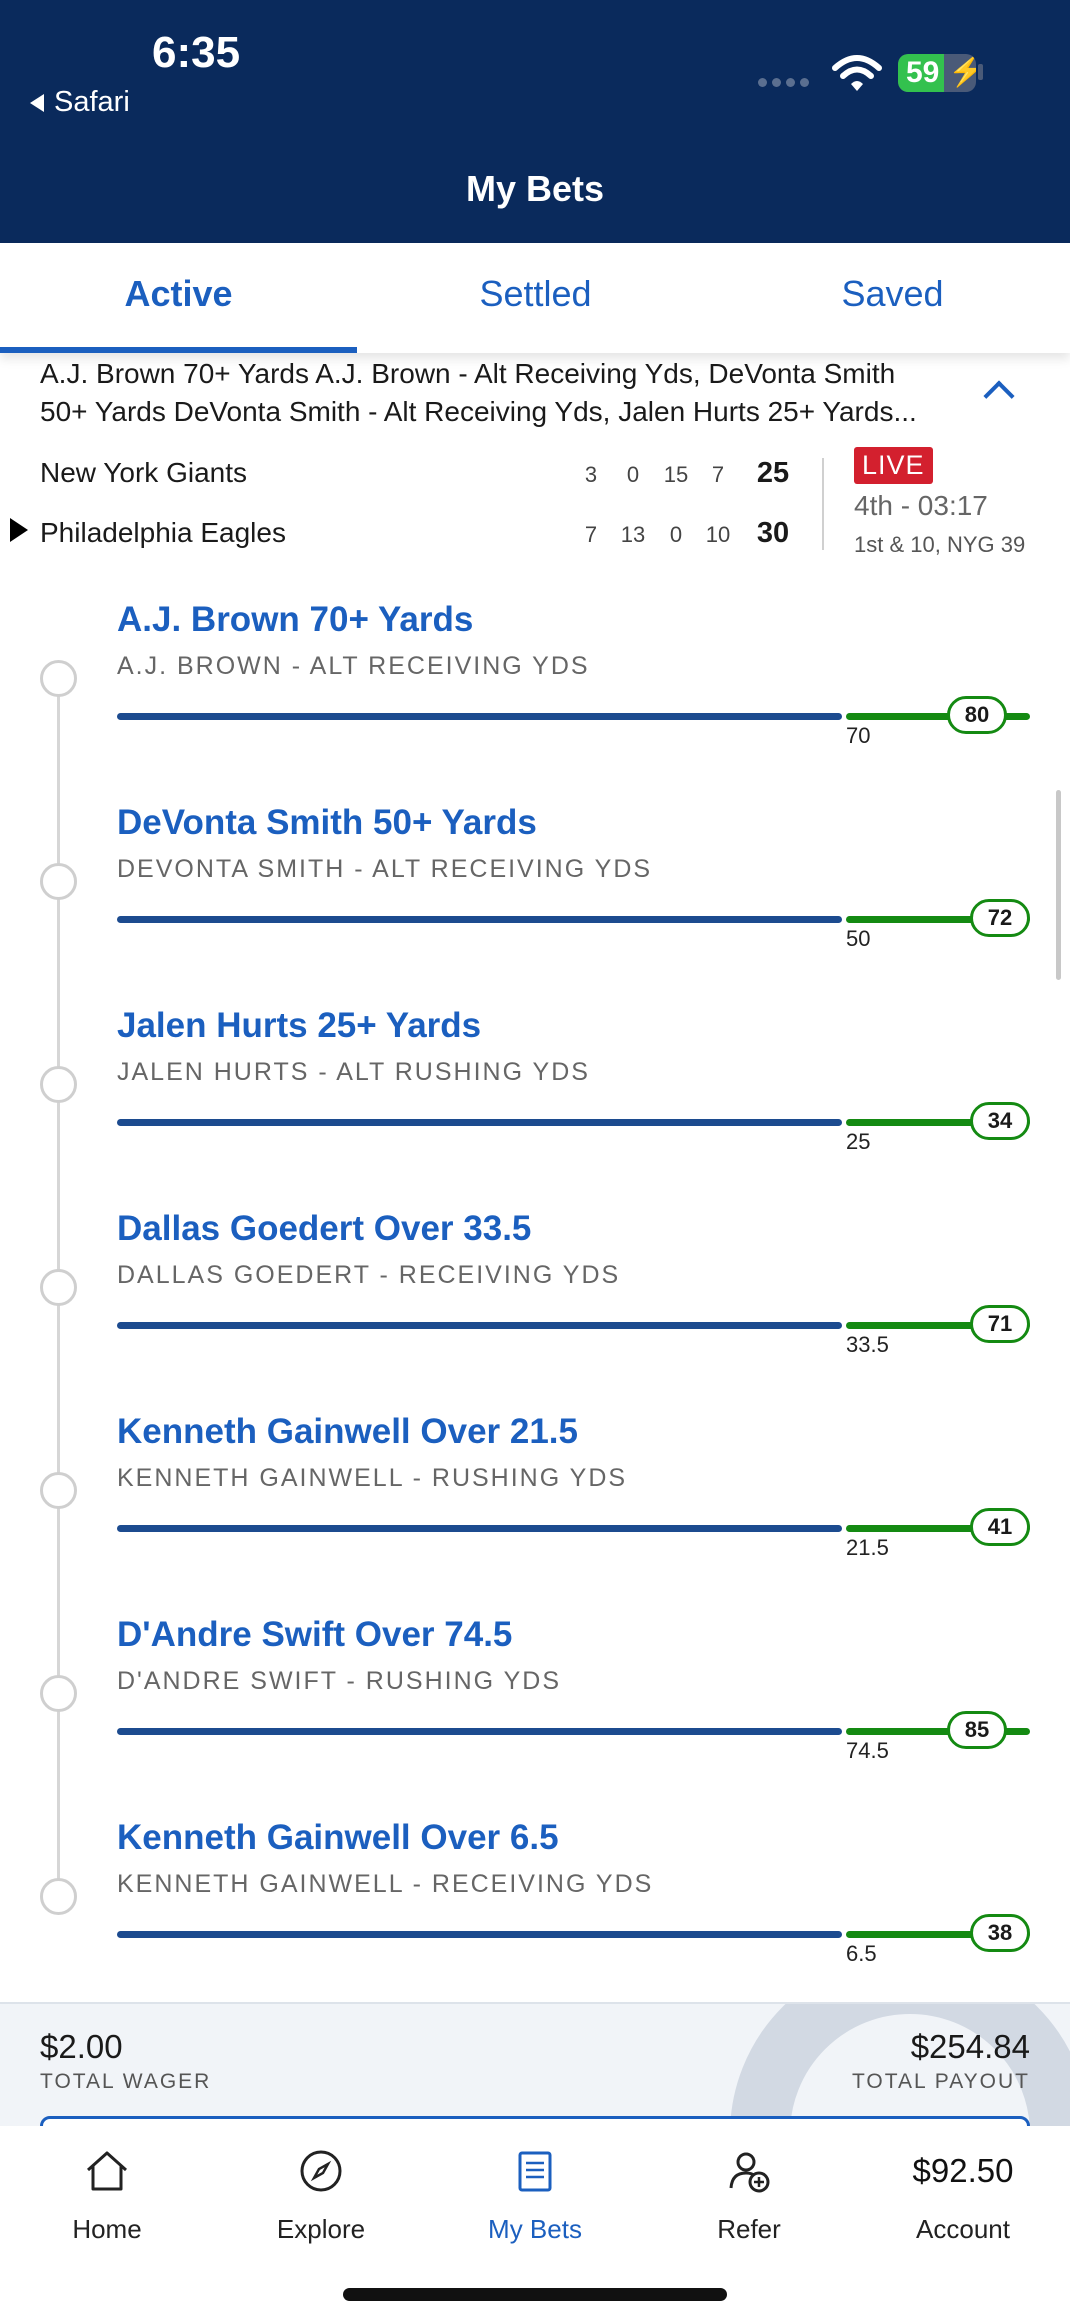 The width and height of the screenshot is (1070, 2319). Describe the element at coordinates (867, 1547) in the screenshot. I see `leg-line-value: 21.5` at that location.